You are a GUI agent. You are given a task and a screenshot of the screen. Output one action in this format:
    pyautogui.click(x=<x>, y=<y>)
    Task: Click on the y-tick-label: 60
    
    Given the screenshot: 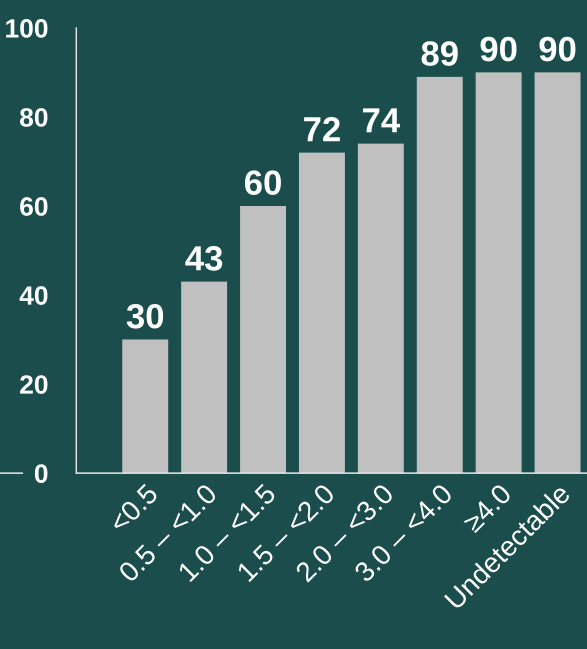 What is the action you would take?
    pyautogui.click(x=34, y=206)
    